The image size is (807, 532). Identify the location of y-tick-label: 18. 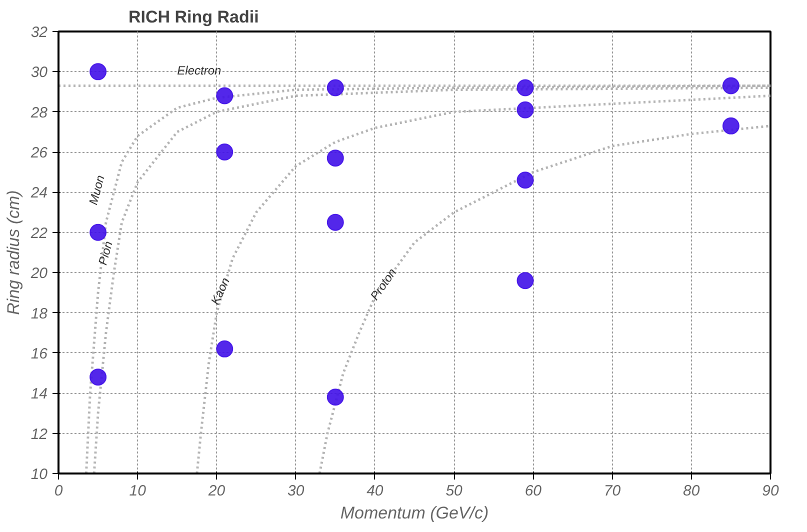
(39, 313).